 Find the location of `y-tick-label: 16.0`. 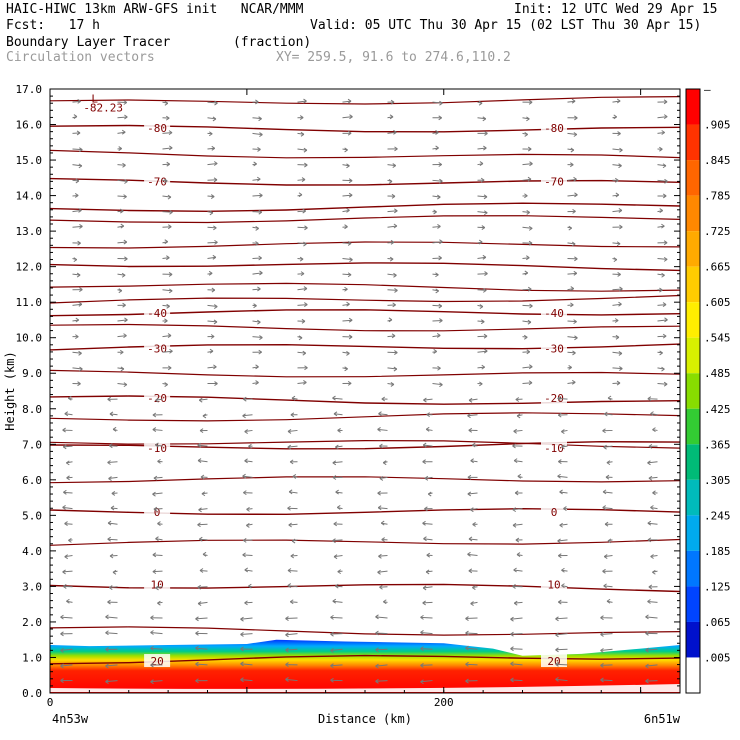

y-tick-label: 16.0 is located at coordinates (29, 125).